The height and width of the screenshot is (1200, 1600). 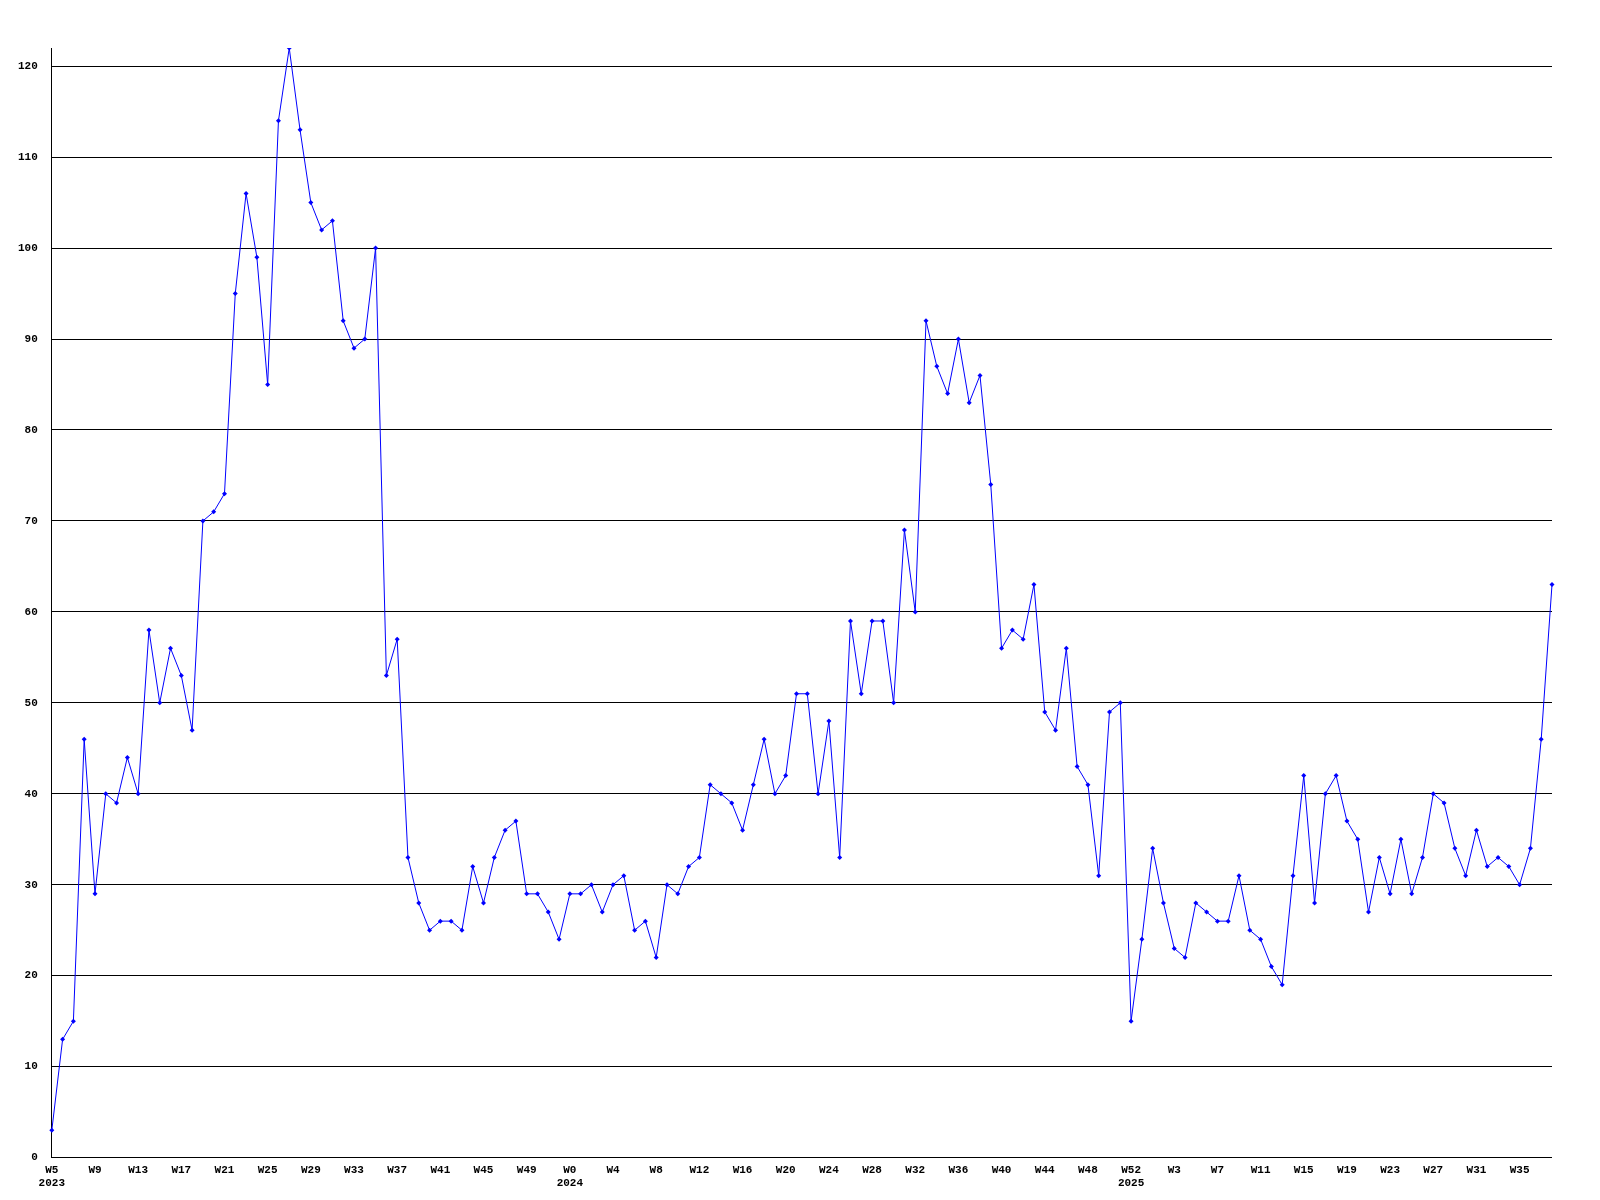 What do you see at coordinates (1131, 1176) in the screenshot?
I see `x-tick-label: W52 2025` at bounding box center [1131, 1176].